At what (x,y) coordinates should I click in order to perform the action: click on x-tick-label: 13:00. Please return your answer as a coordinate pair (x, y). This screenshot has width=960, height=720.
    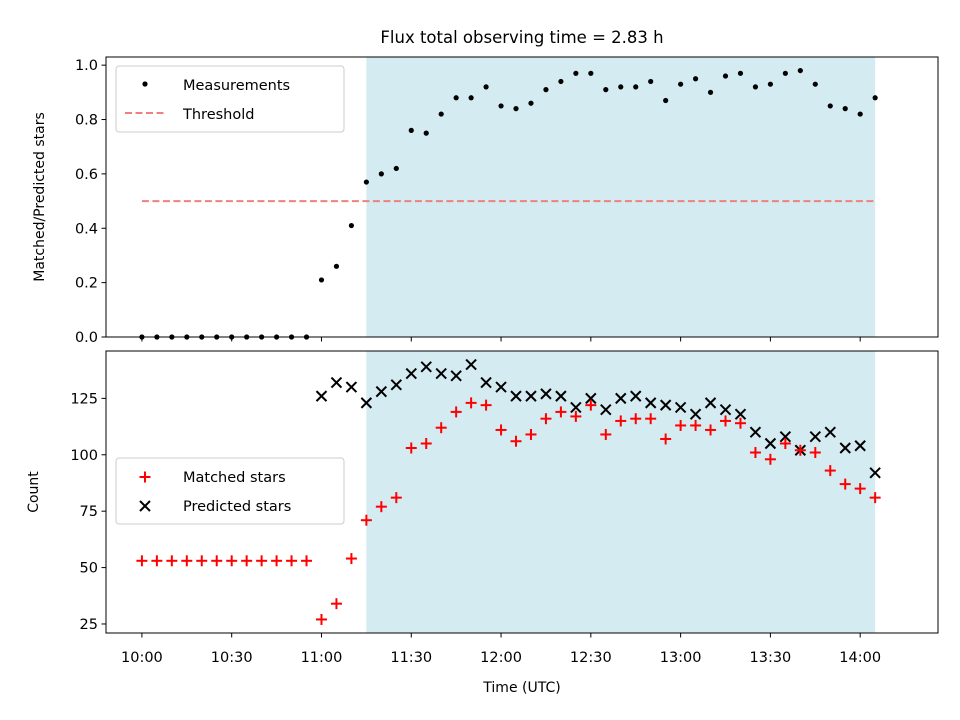
    Looking at the image, I should click on (681, 658).